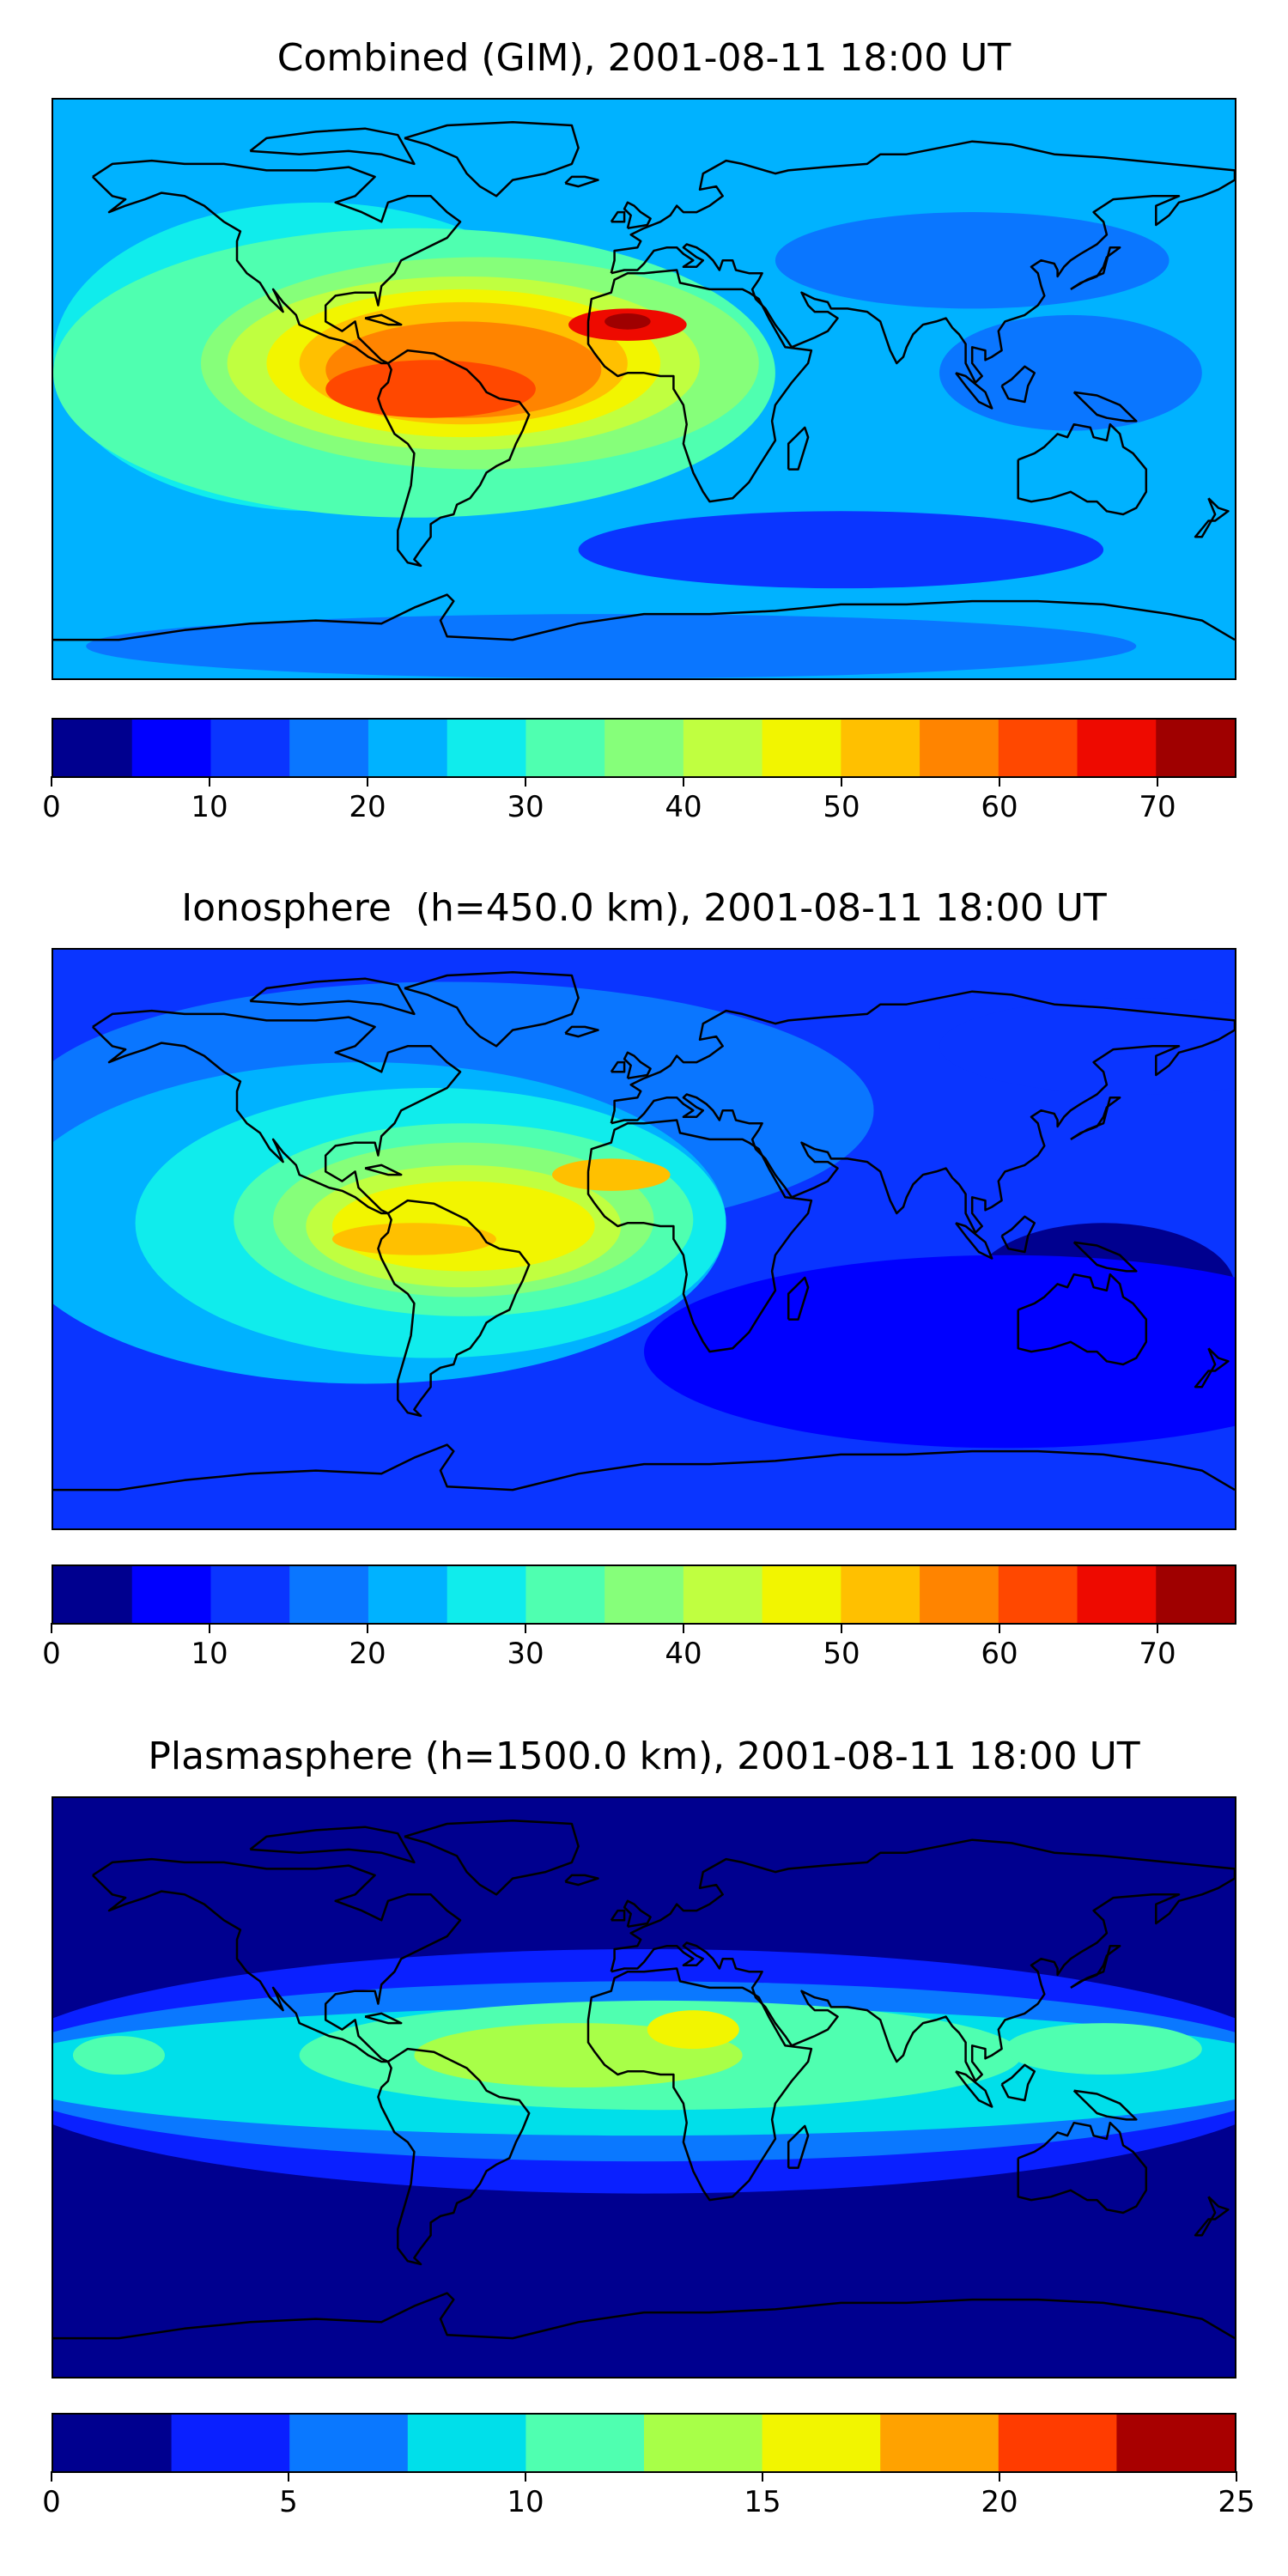 This screenshot has width=1288, height=2576. Describe the element at coordinates (1082, 469) in the screenshot. I see `coastline-australia` at that location.